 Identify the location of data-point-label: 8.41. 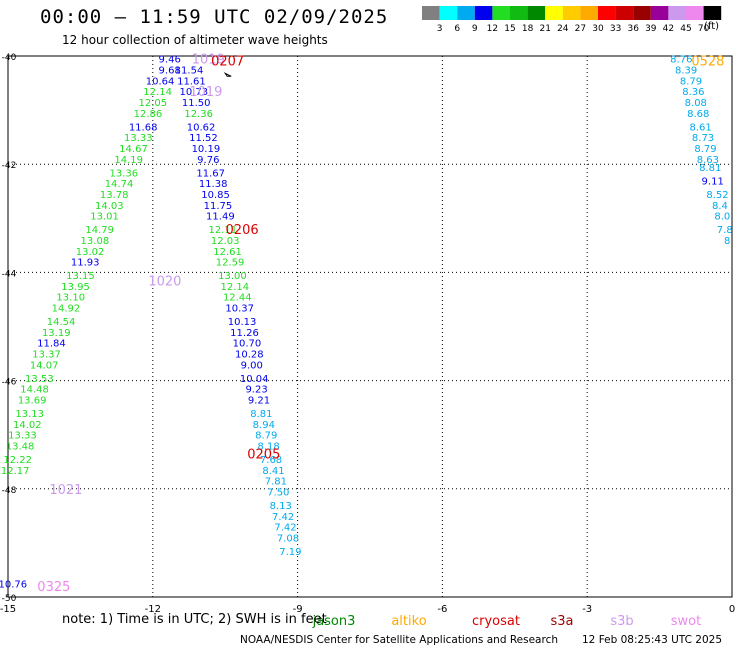
(273, 471).